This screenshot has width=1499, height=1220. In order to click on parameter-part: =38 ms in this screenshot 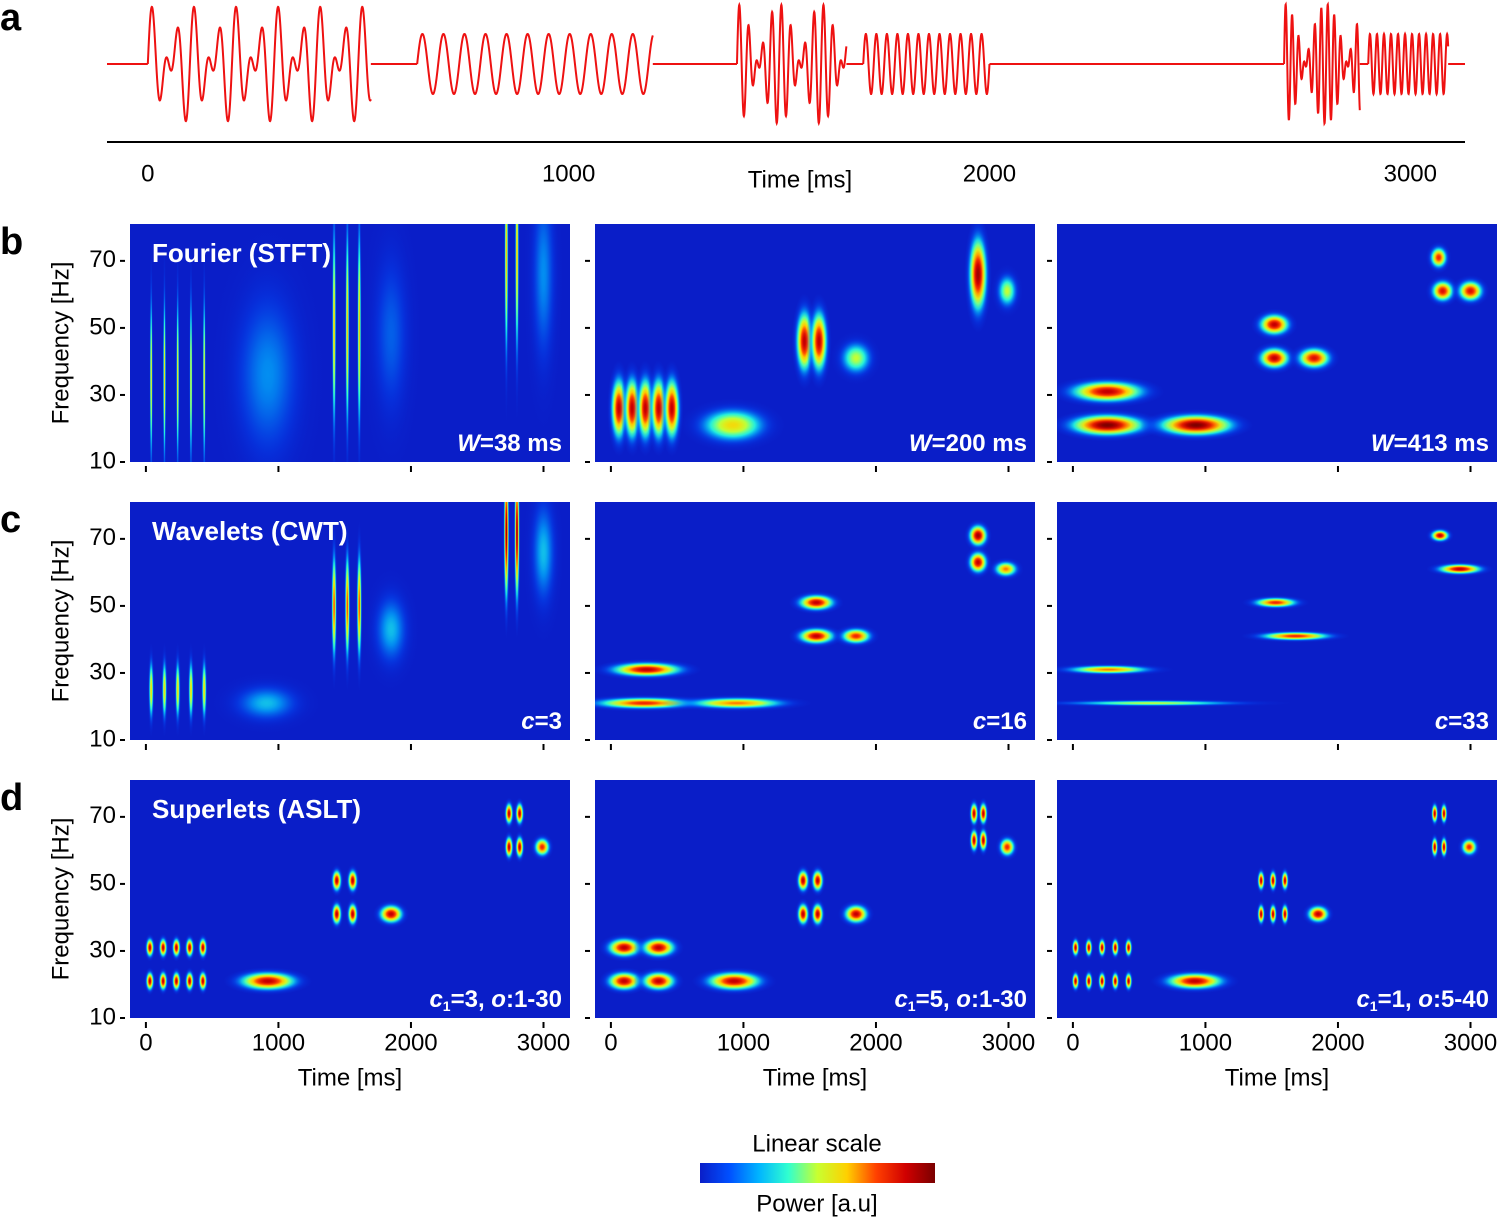, I will do `click(521, 443)`.